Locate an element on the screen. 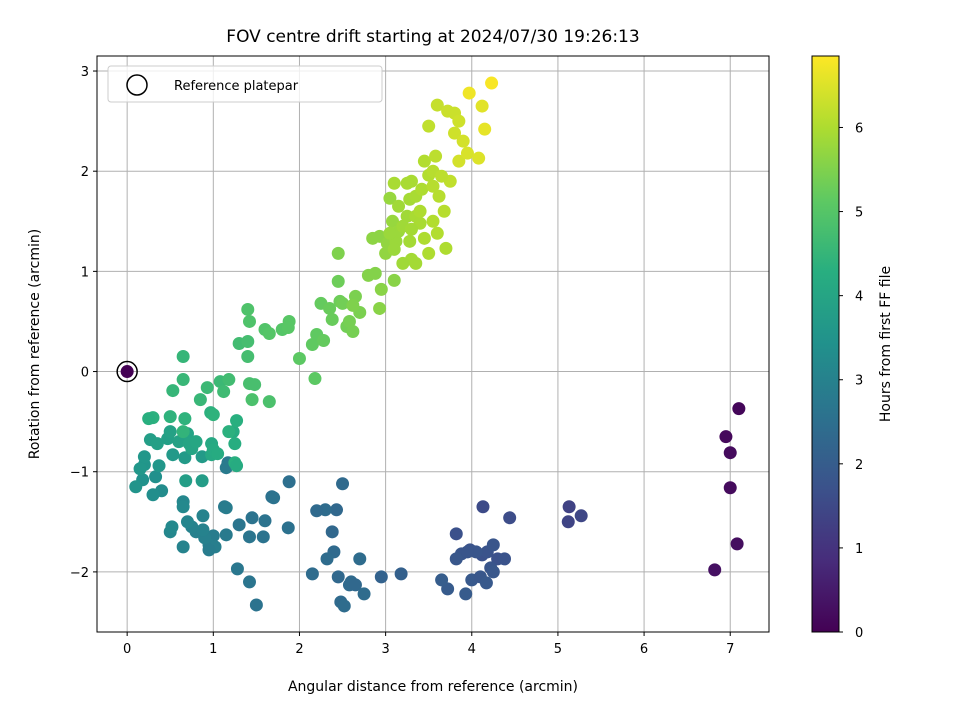 The image size is (960, 720). legend: Reference platepar is located at coordinates (245, 84).